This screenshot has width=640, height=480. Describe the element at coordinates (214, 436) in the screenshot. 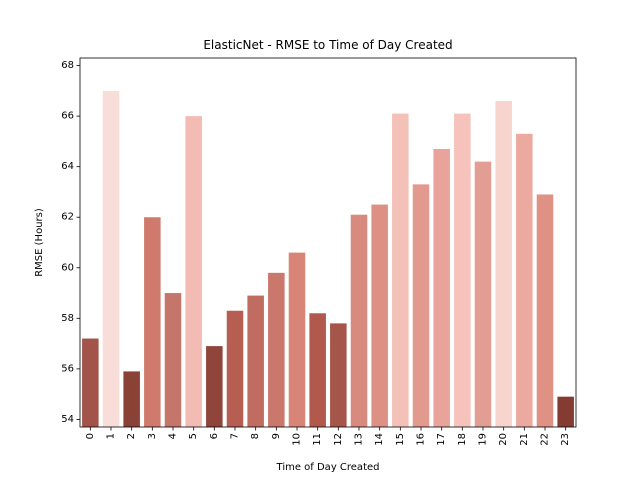

I see `x-tick-label: 6` at that location.